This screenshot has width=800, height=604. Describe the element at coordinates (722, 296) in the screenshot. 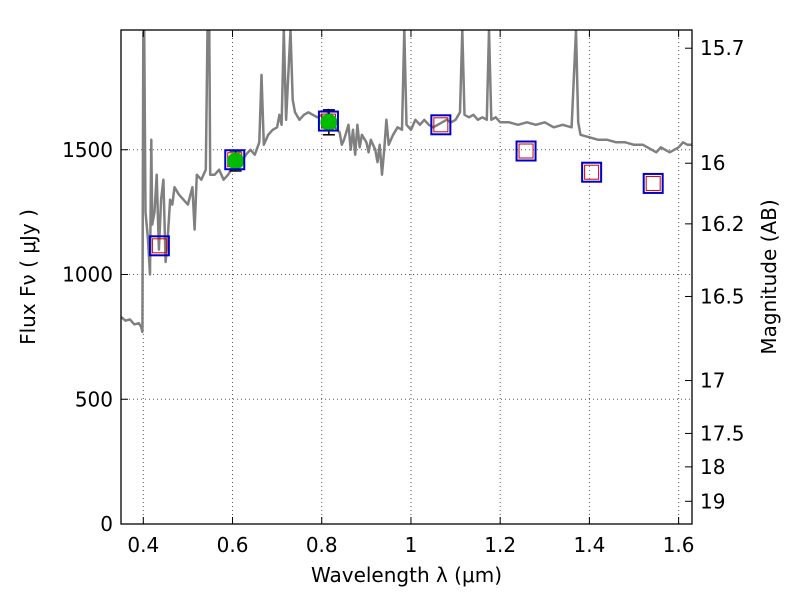

I see `y2-tick-label: 16.5` at that location.